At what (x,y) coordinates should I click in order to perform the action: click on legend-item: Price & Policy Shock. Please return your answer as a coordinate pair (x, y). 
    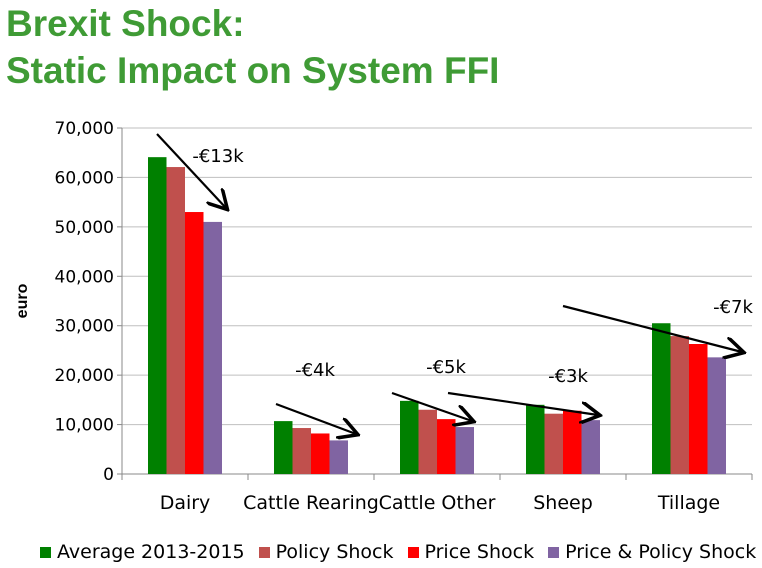
    Looking at the image, I should click on (652, 552).